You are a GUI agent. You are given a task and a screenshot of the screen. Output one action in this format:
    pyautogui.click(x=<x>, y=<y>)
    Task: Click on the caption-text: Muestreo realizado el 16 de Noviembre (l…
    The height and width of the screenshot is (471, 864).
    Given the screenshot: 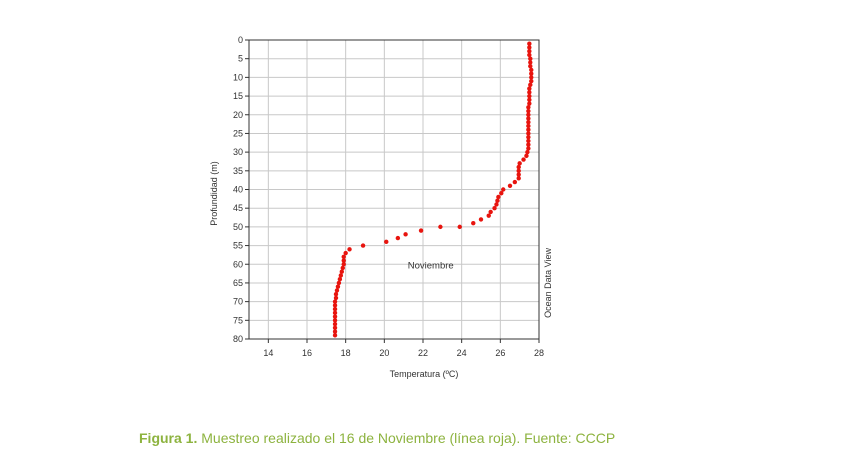 What is the action you would take?
    pyautogui.click(x=406, y=438)
    